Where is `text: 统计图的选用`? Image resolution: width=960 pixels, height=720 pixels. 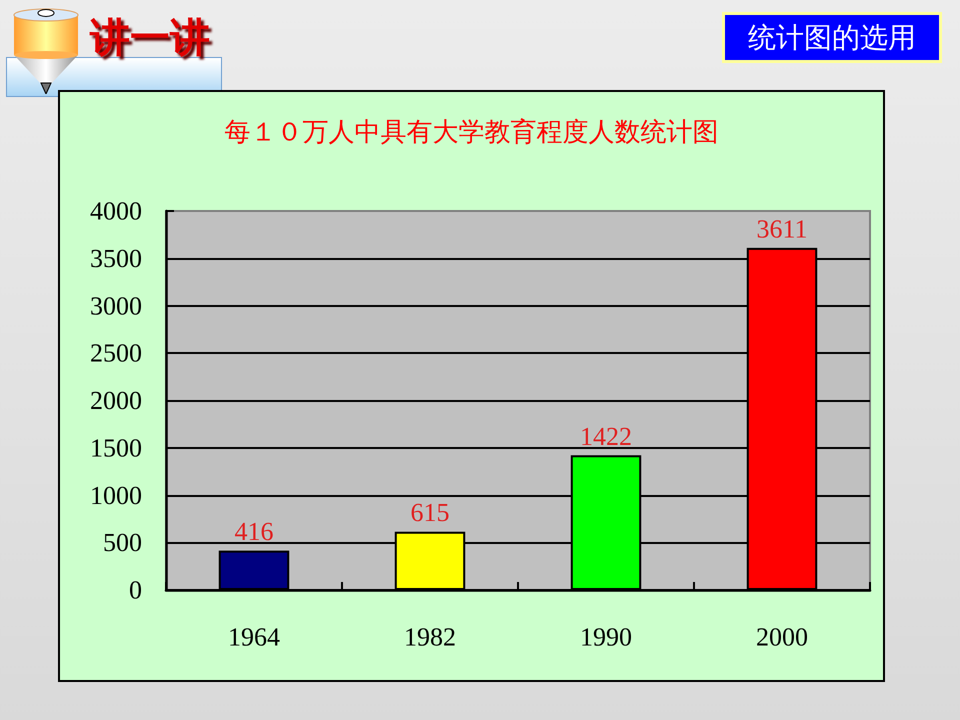
text: 统计图的选用 is located at coordinates (832, 37).